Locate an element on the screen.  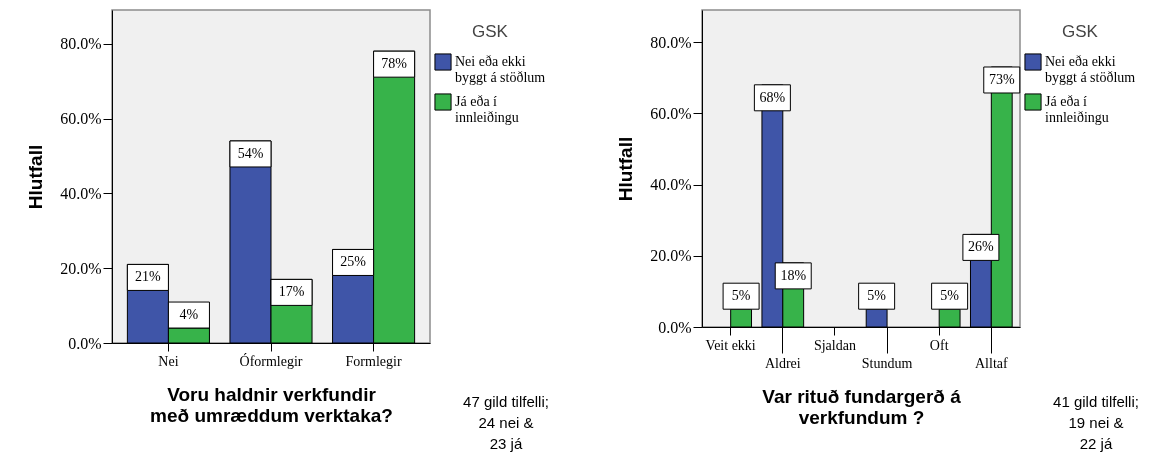
x-tick-label: Nei is located at coordinates (168, 361).